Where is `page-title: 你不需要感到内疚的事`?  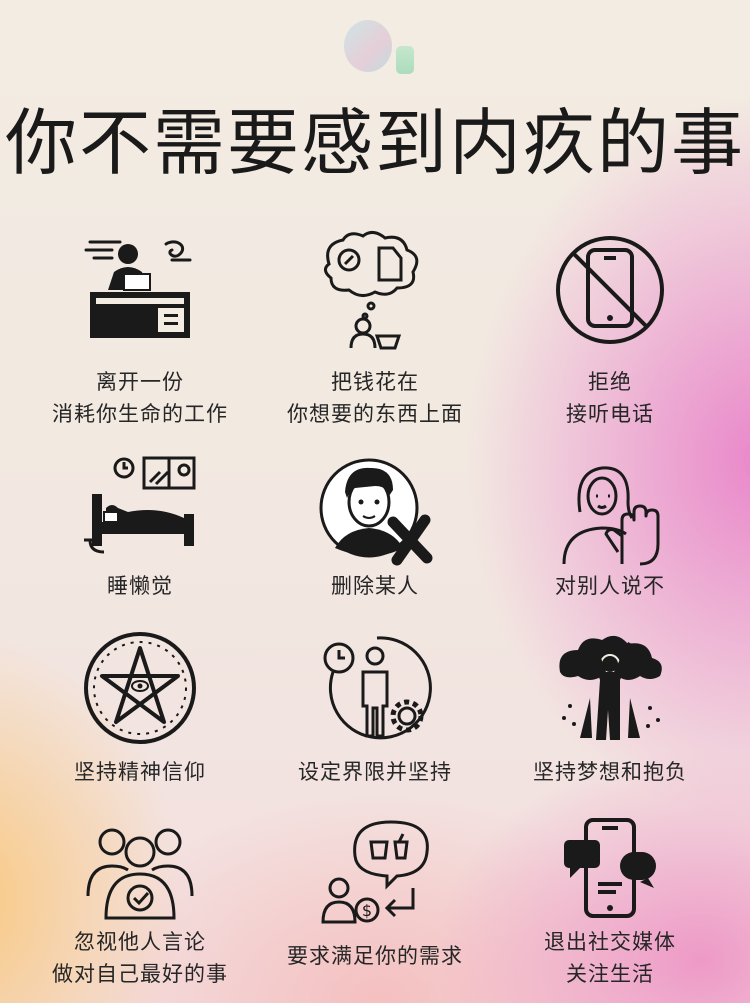
page-title: 你不需要感到内疚的事 is located at coordinates (374, 143).